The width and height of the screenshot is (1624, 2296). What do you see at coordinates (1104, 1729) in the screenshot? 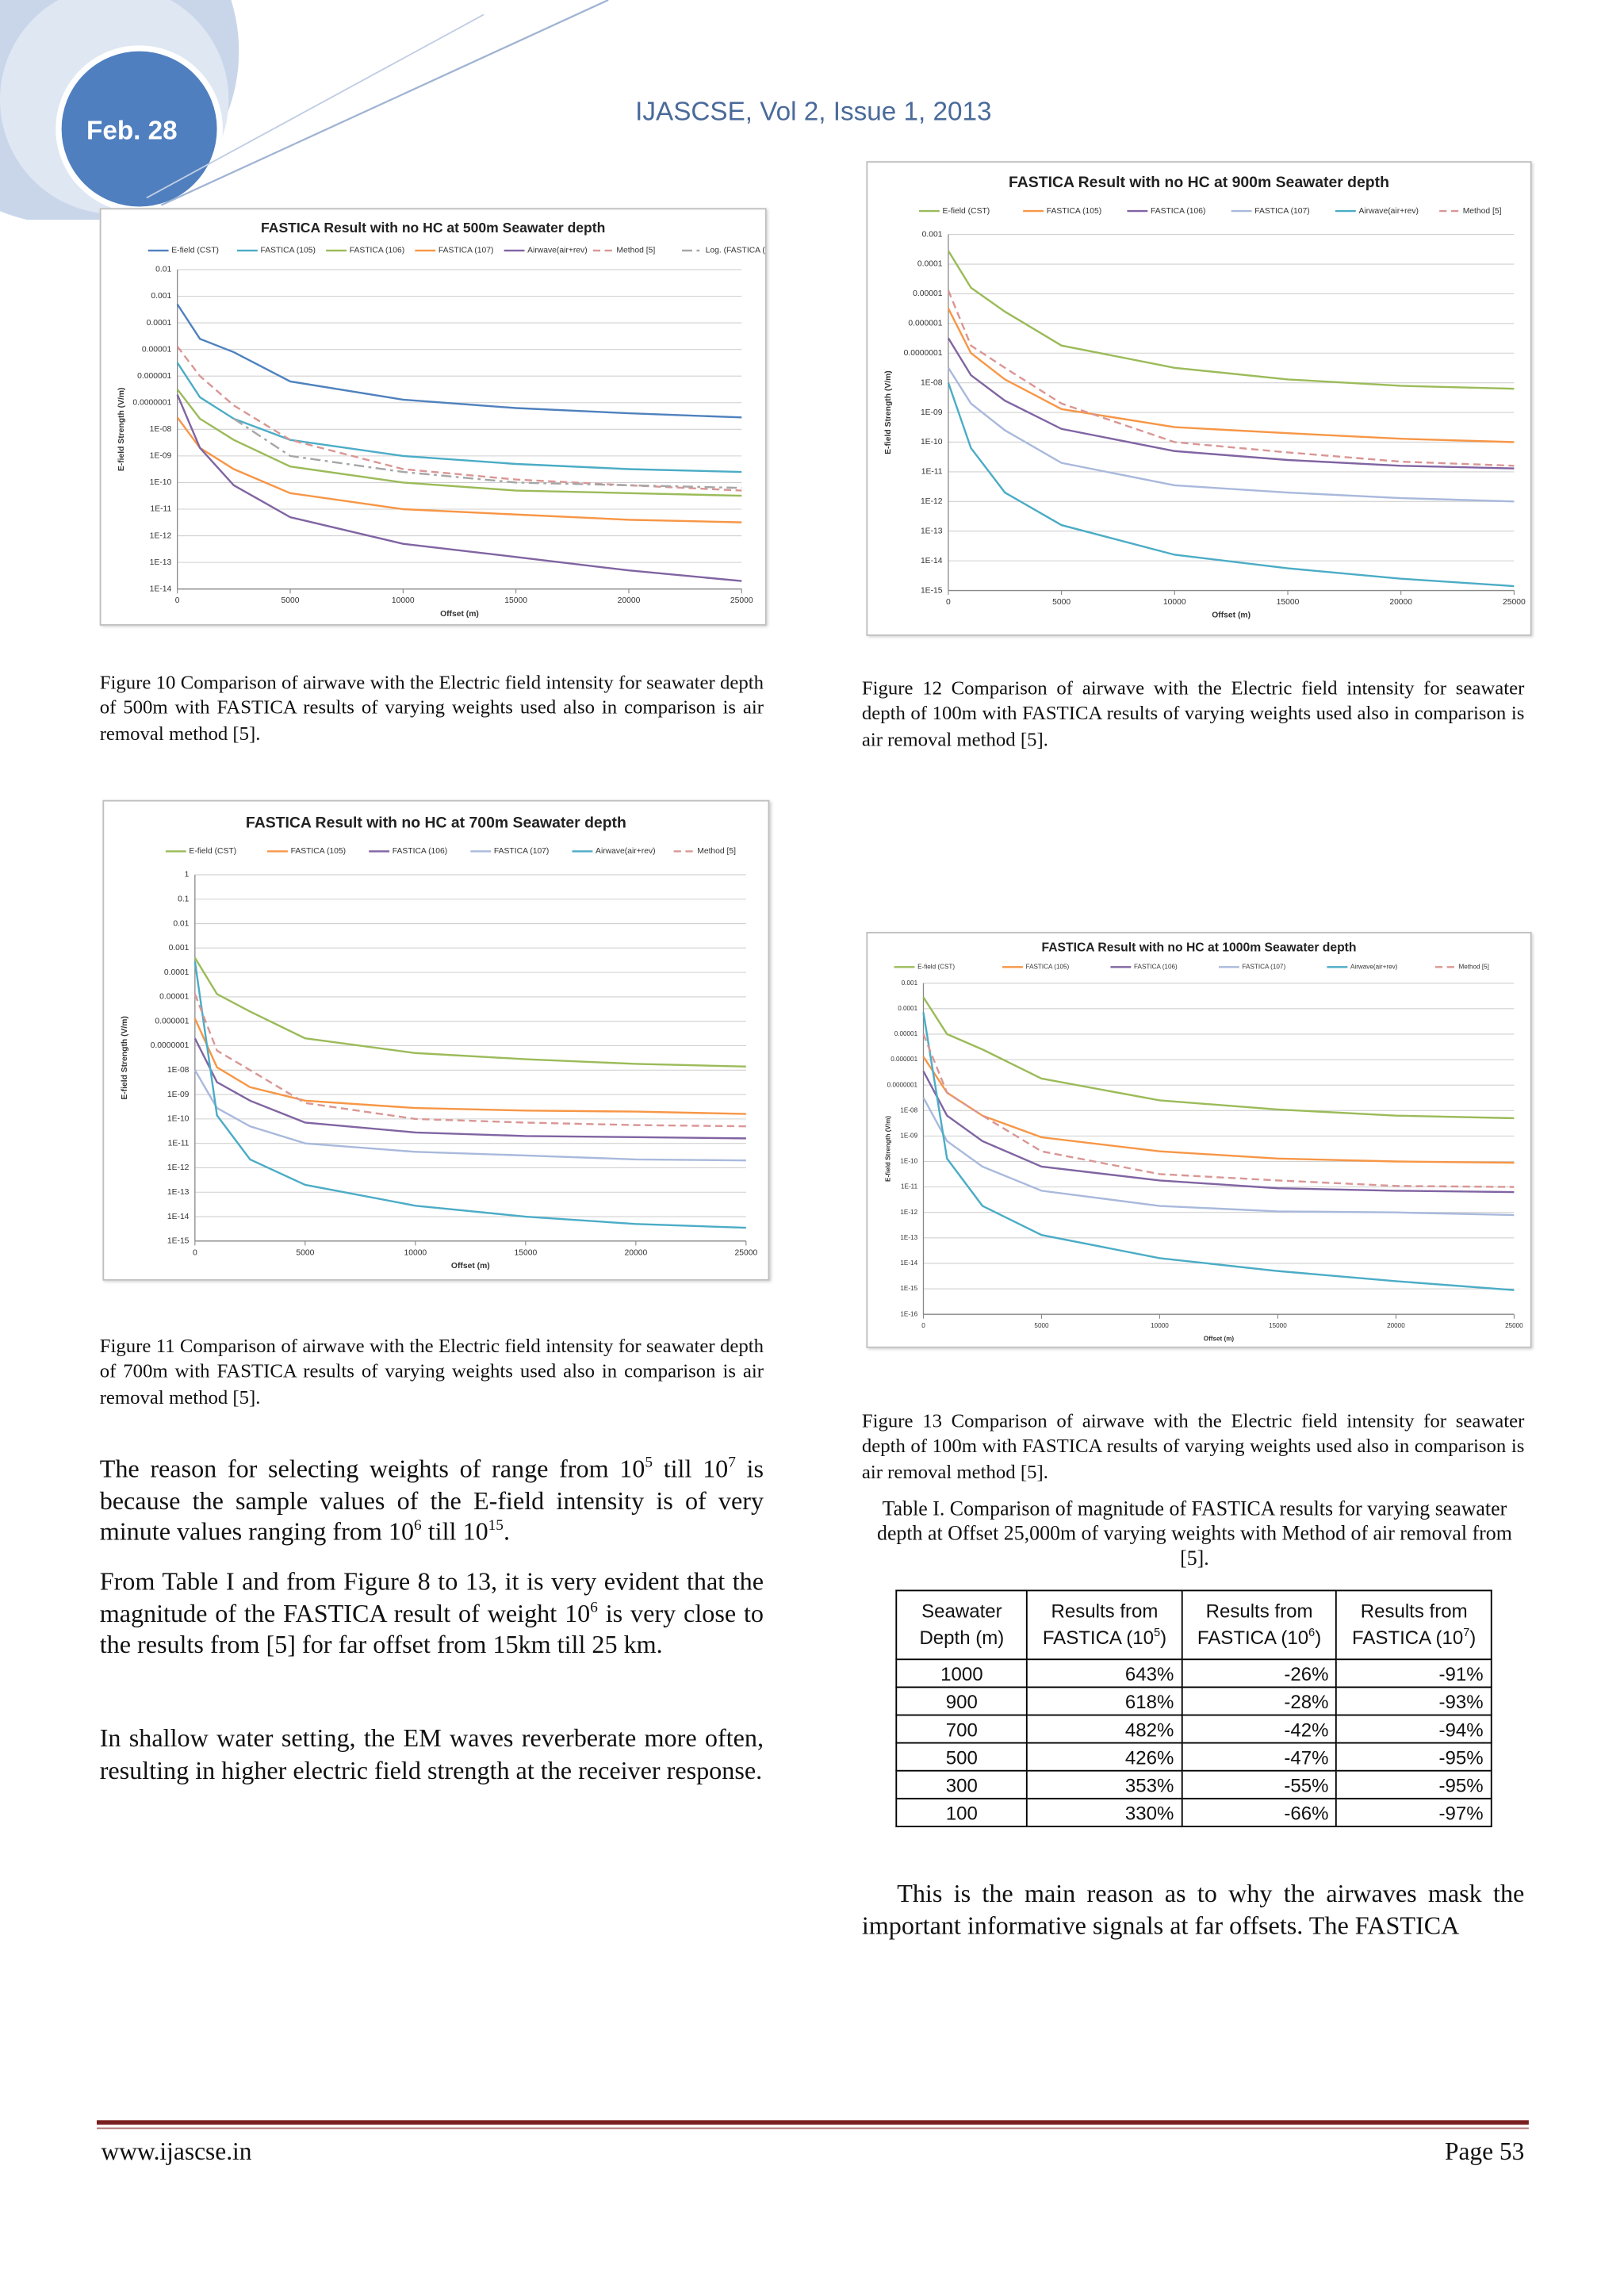
I see `table-cell: 482%` at bounding box center [1104, 1729].